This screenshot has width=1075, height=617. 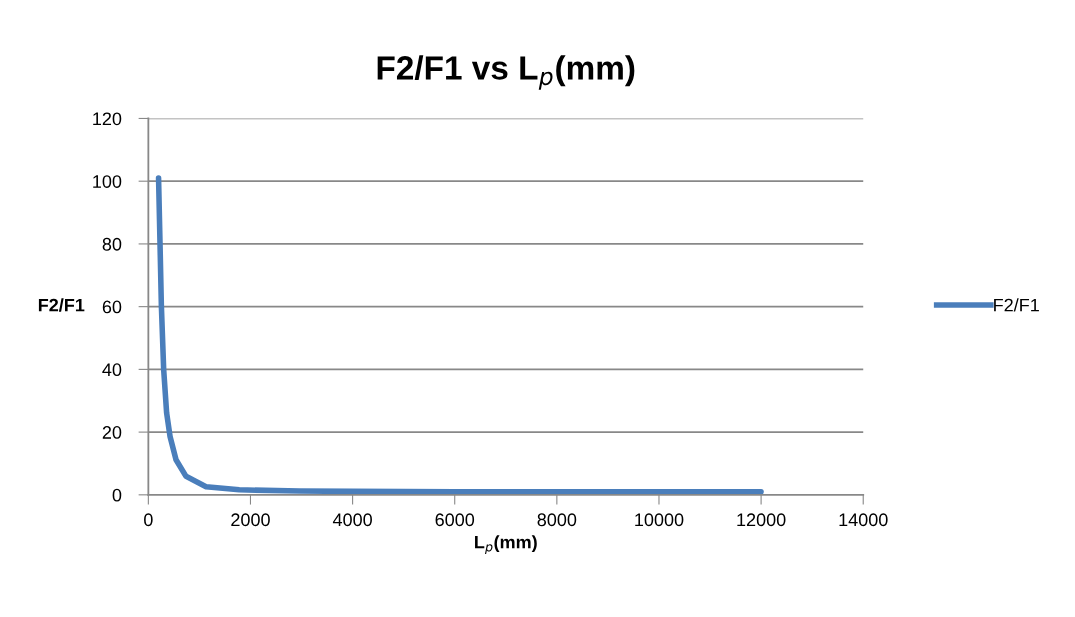 I want to click on x-tick-label: 8000, so click(x=557, y=520).